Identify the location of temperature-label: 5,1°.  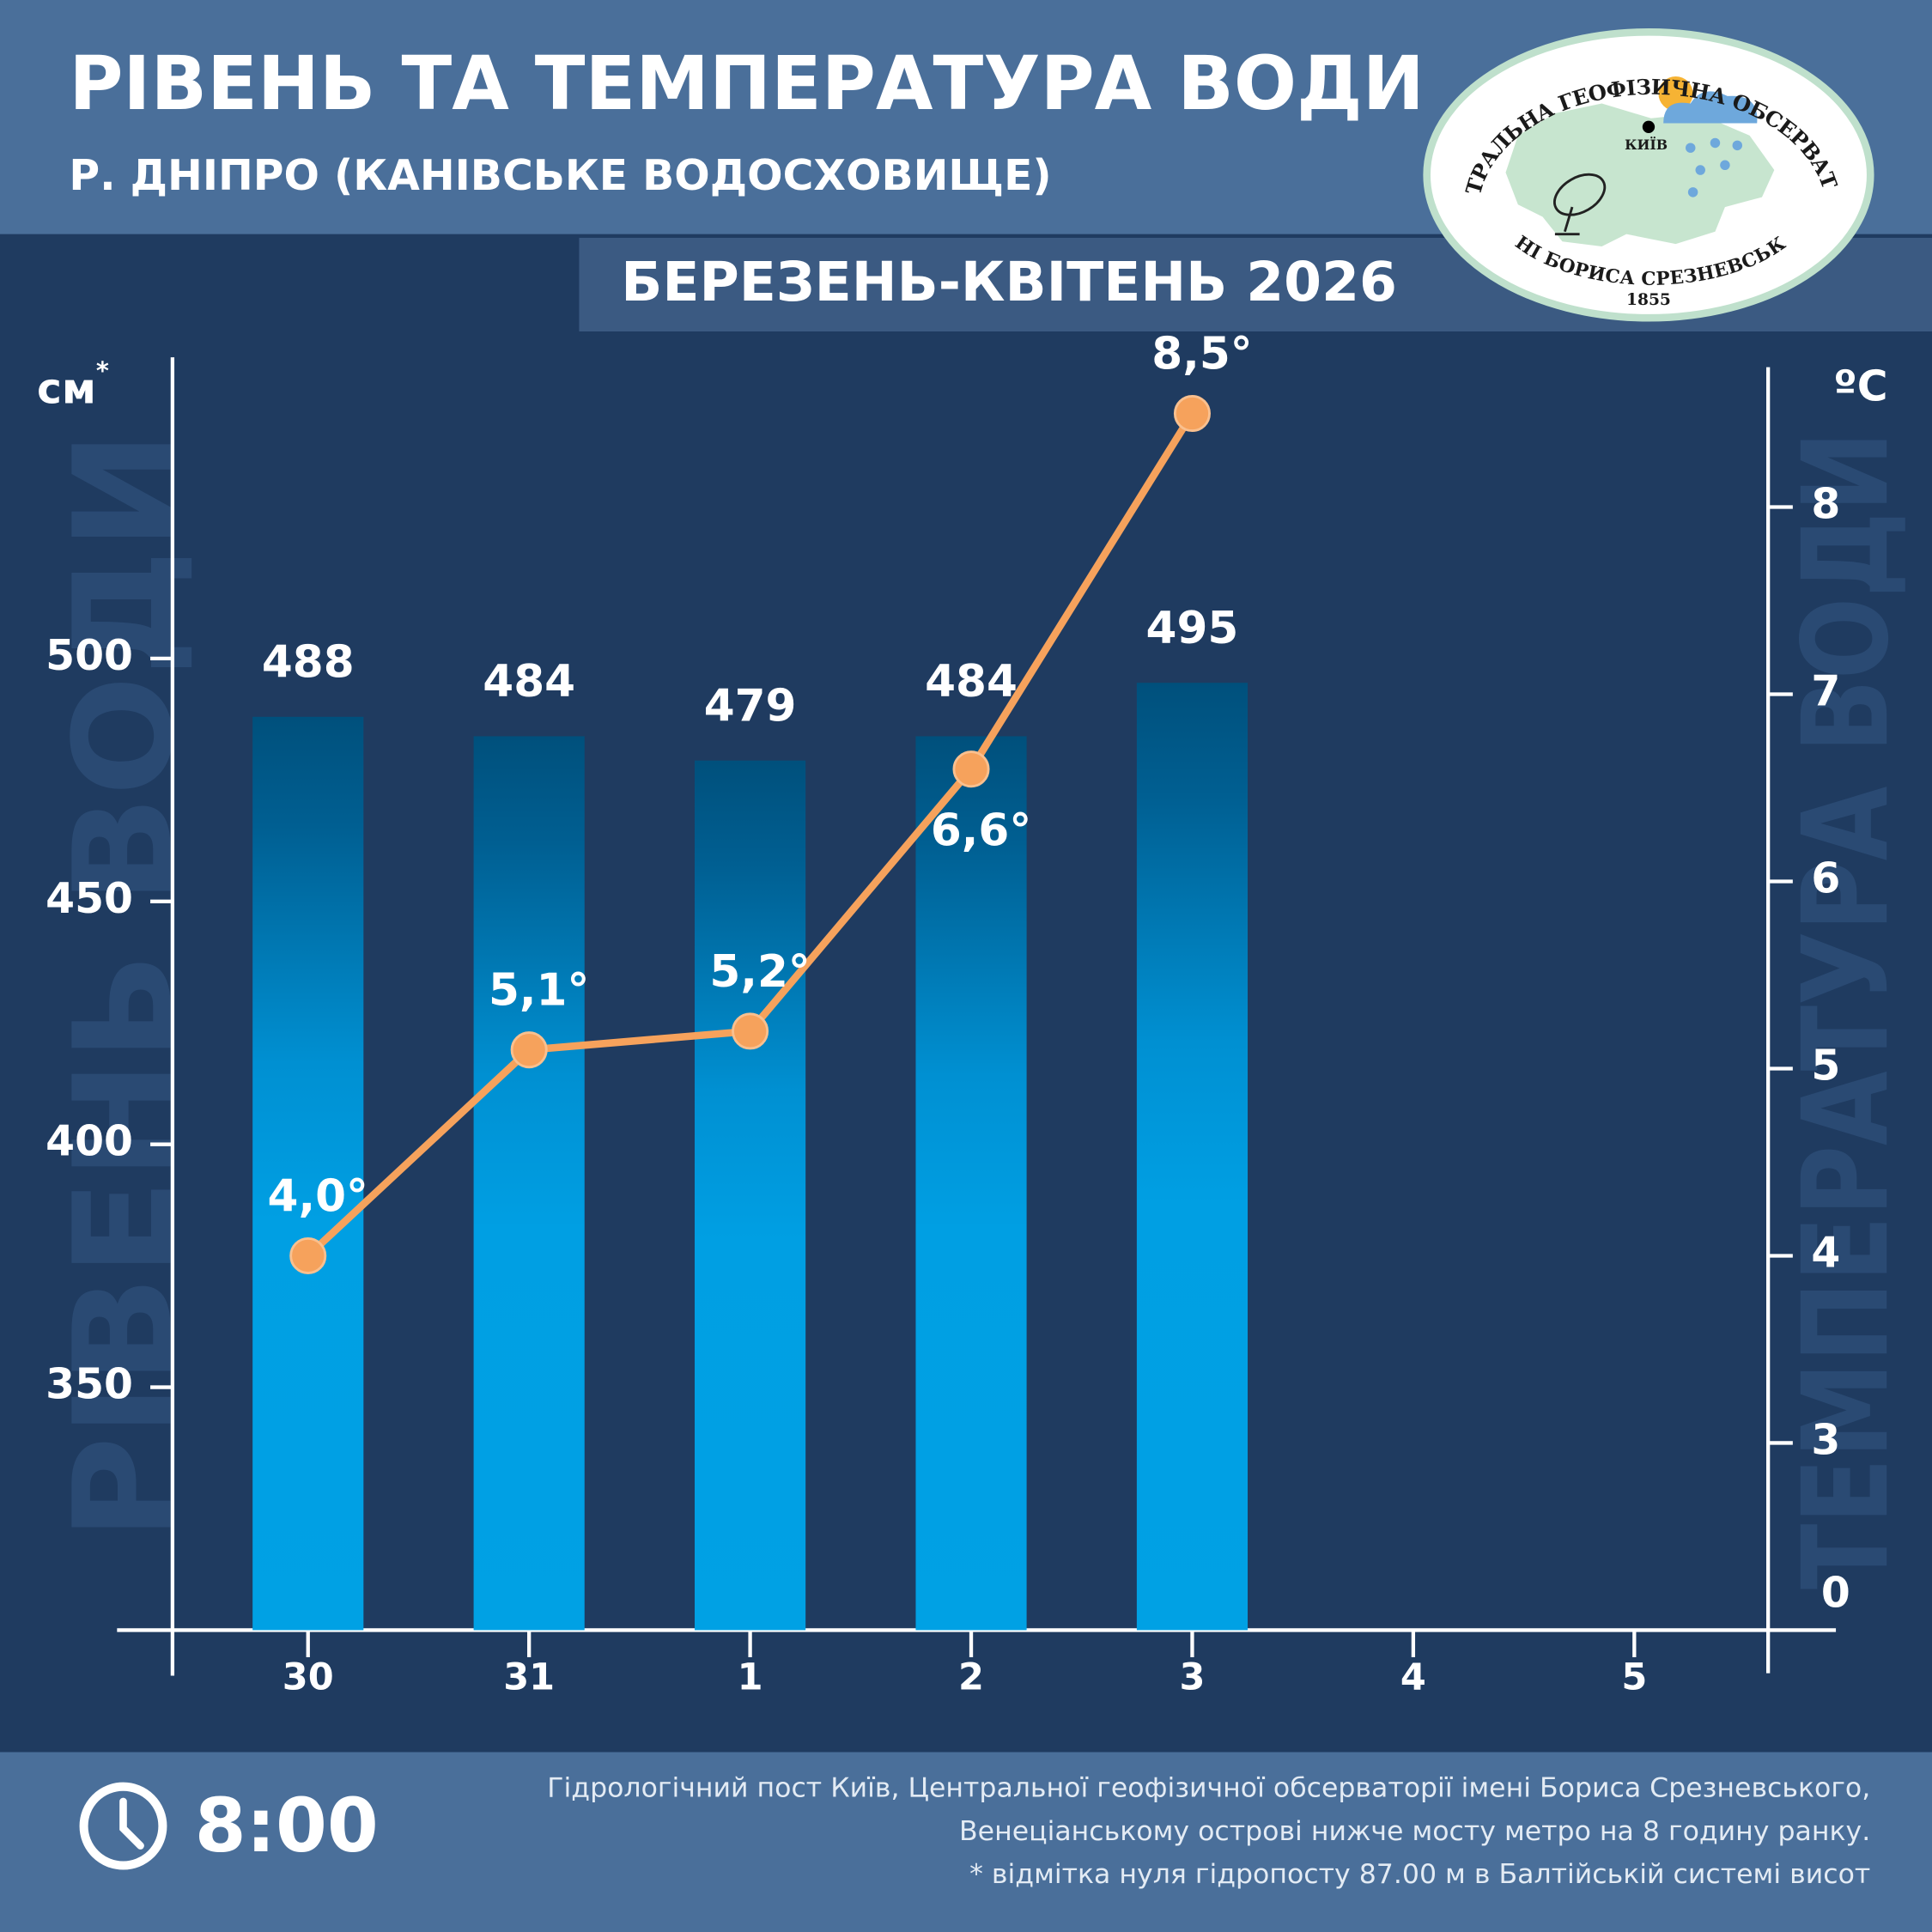
(539, 991).